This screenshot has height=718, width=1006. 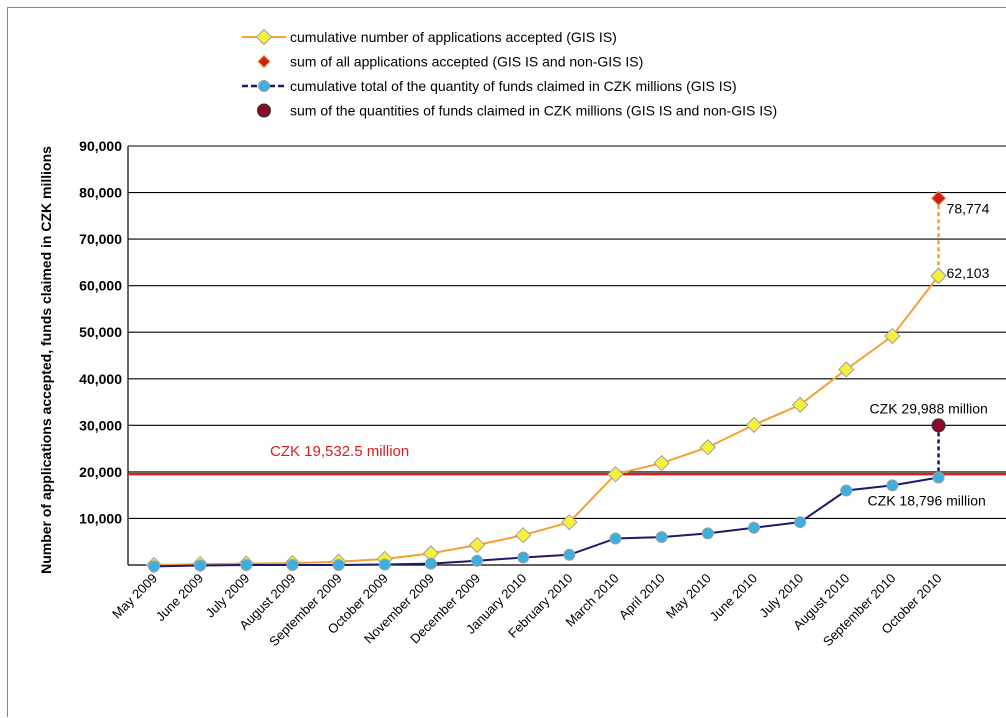 I want to click on funds-sum-label: CZK 29,988 million, so click(x=929, y=408).